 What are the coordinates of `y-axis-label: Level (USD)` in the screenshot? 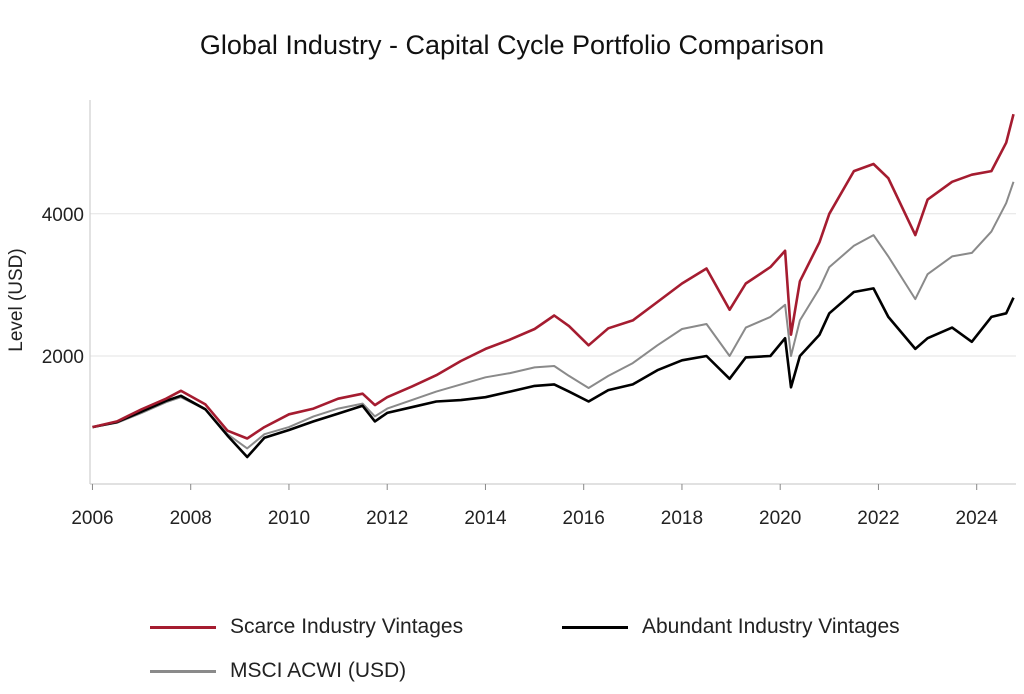 It's located at (16, 299).